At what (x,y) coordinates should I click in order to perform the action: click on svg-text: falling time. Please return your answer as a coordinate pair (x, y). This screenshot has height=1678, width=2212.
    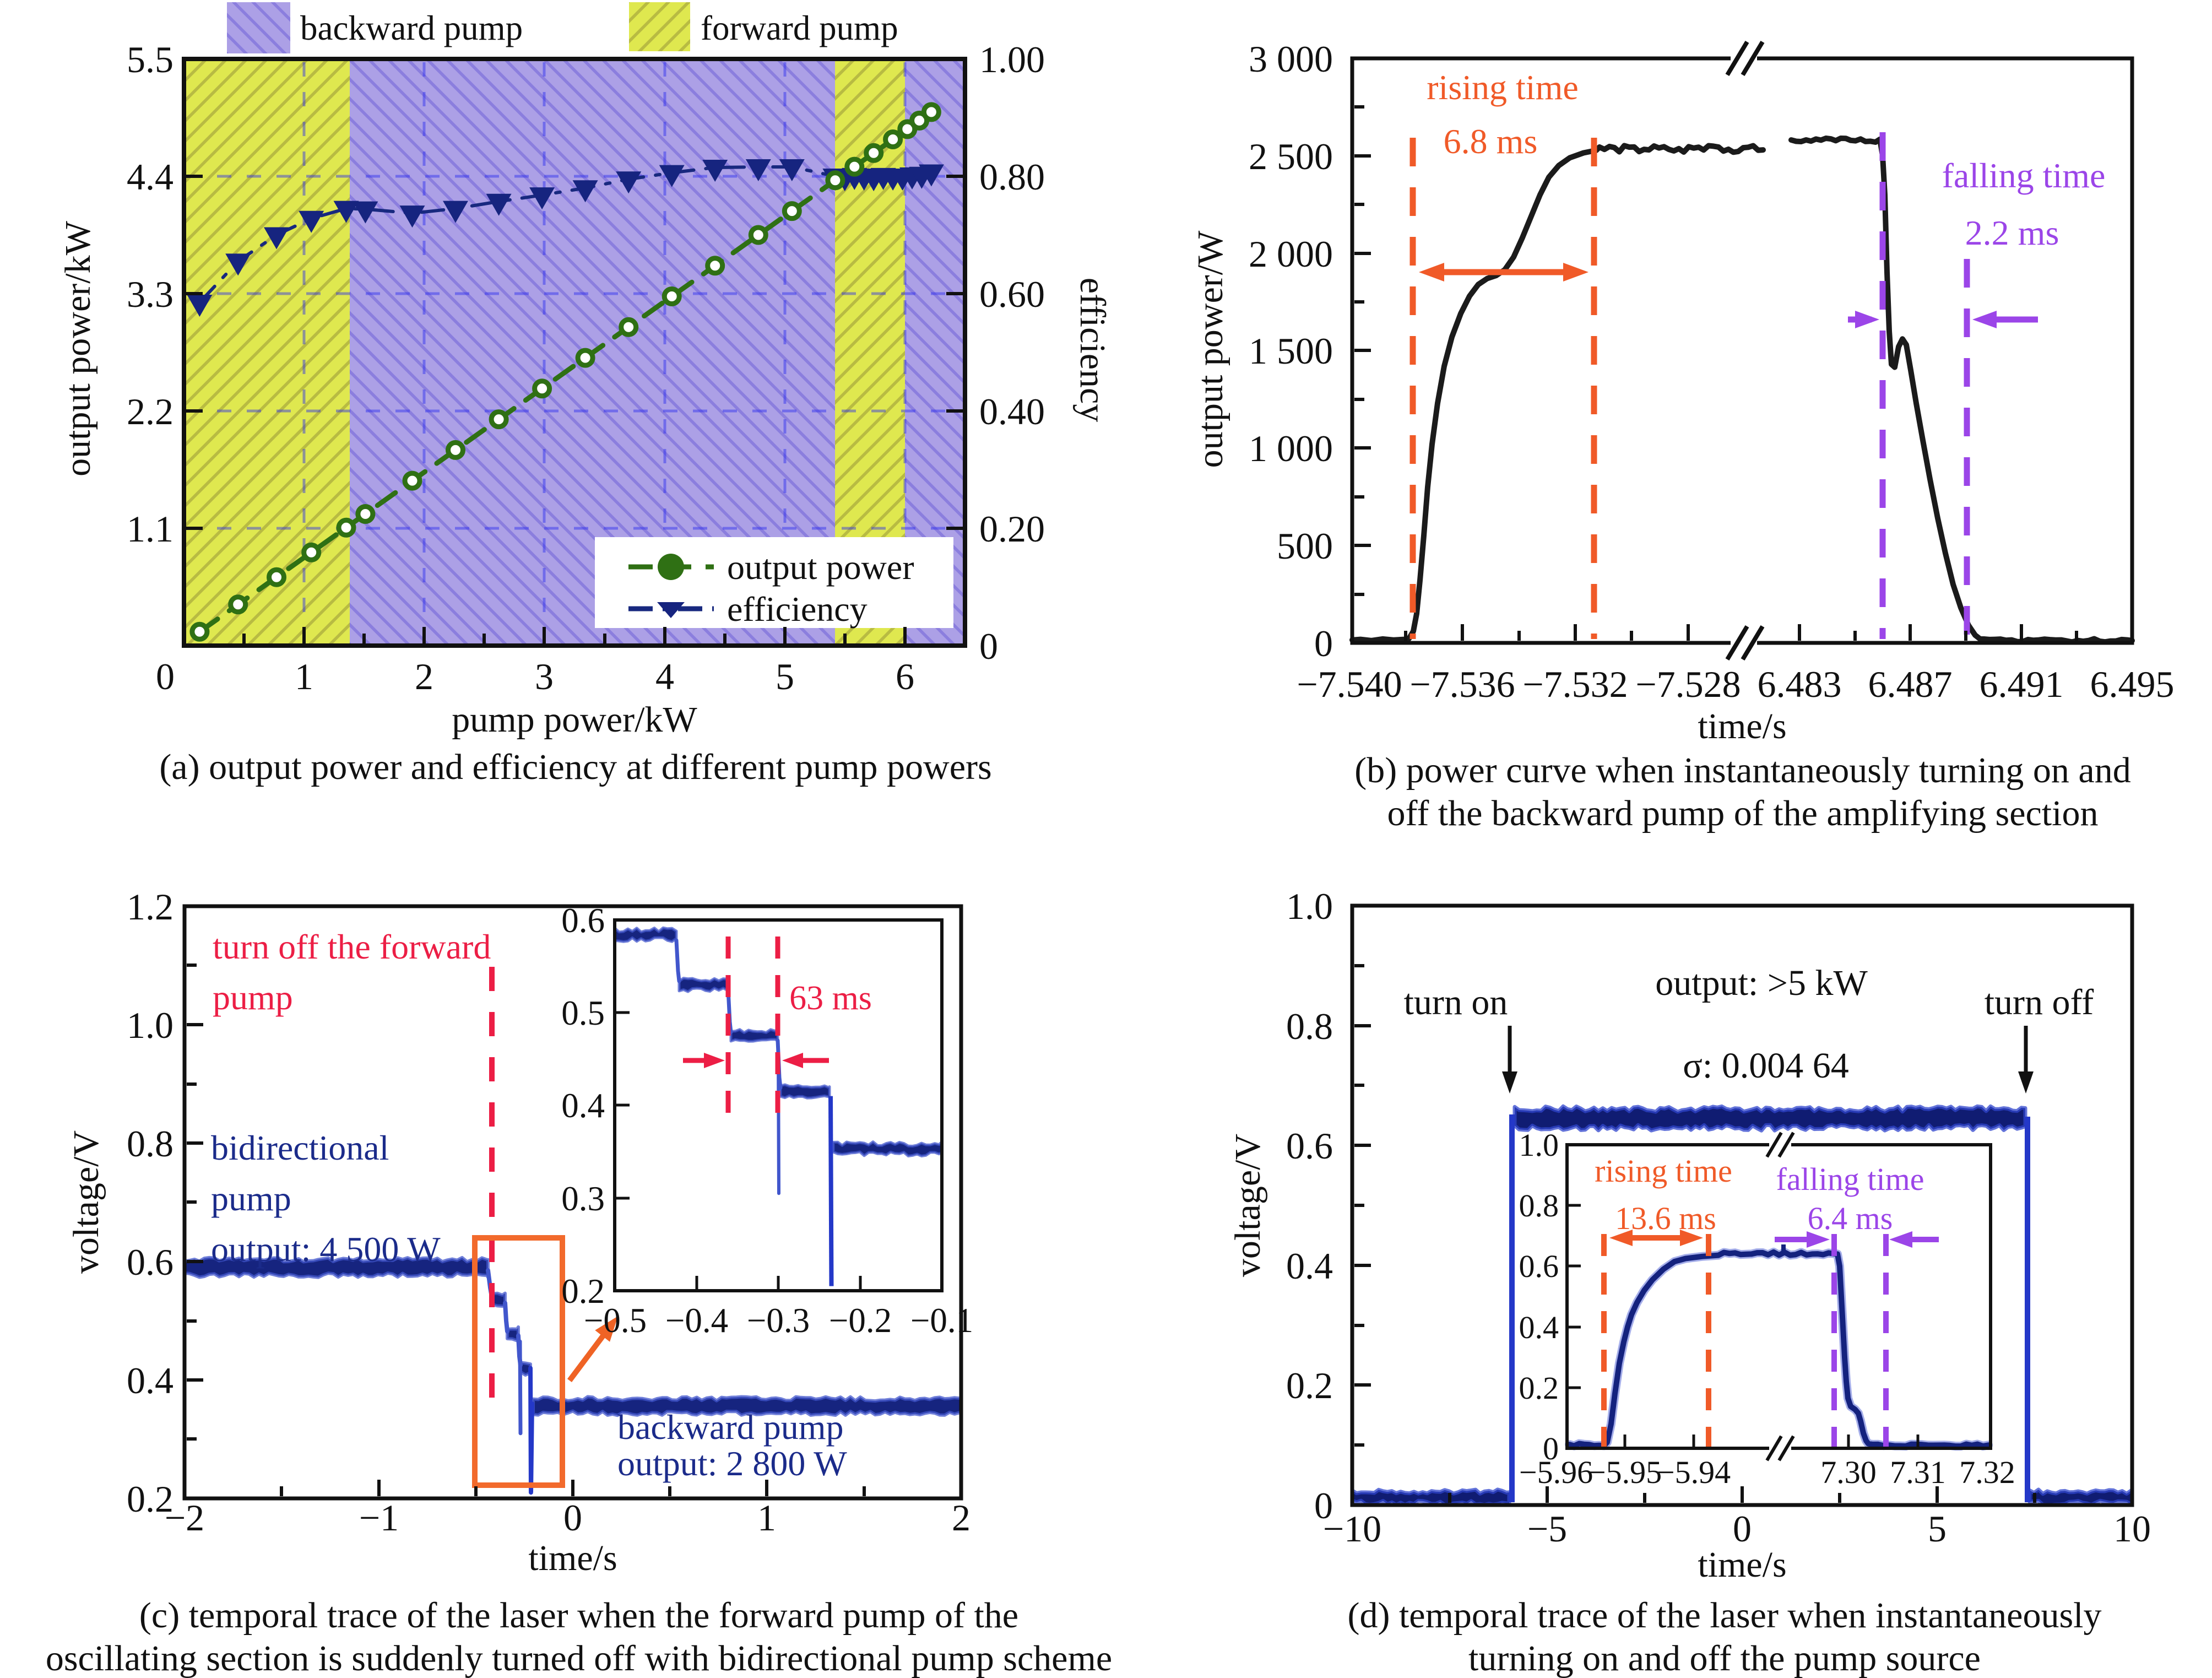
    Looking at the image, I should click on (1850, 1179).